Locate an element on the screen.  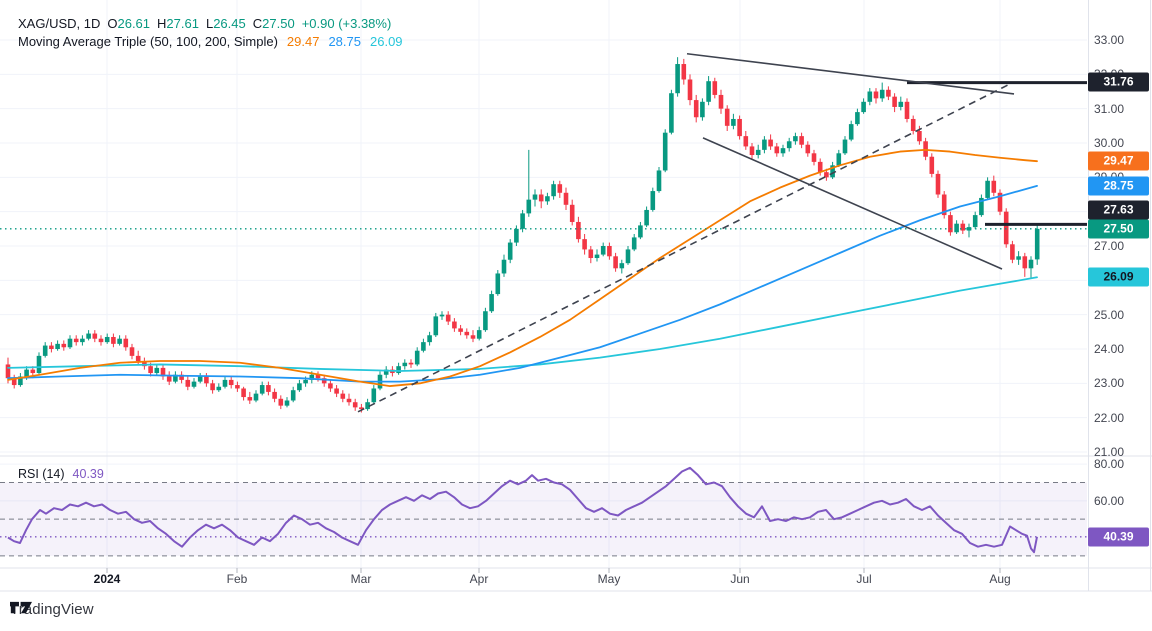
symbol-title: XAG/USD, 1D is located at coordinates (59, 23).